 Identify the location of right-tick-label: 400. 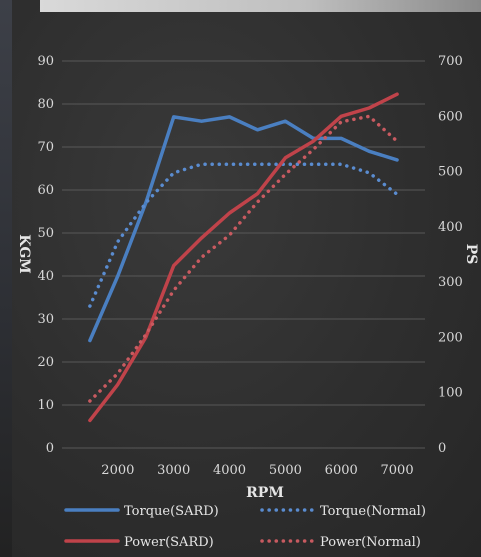
(450, 227).